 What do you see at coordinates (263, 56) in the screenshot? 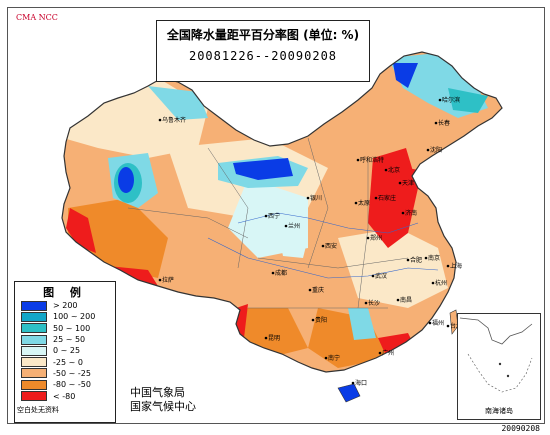
I see `date-range: 20081226--20090208` at bounding box center [263, 56].